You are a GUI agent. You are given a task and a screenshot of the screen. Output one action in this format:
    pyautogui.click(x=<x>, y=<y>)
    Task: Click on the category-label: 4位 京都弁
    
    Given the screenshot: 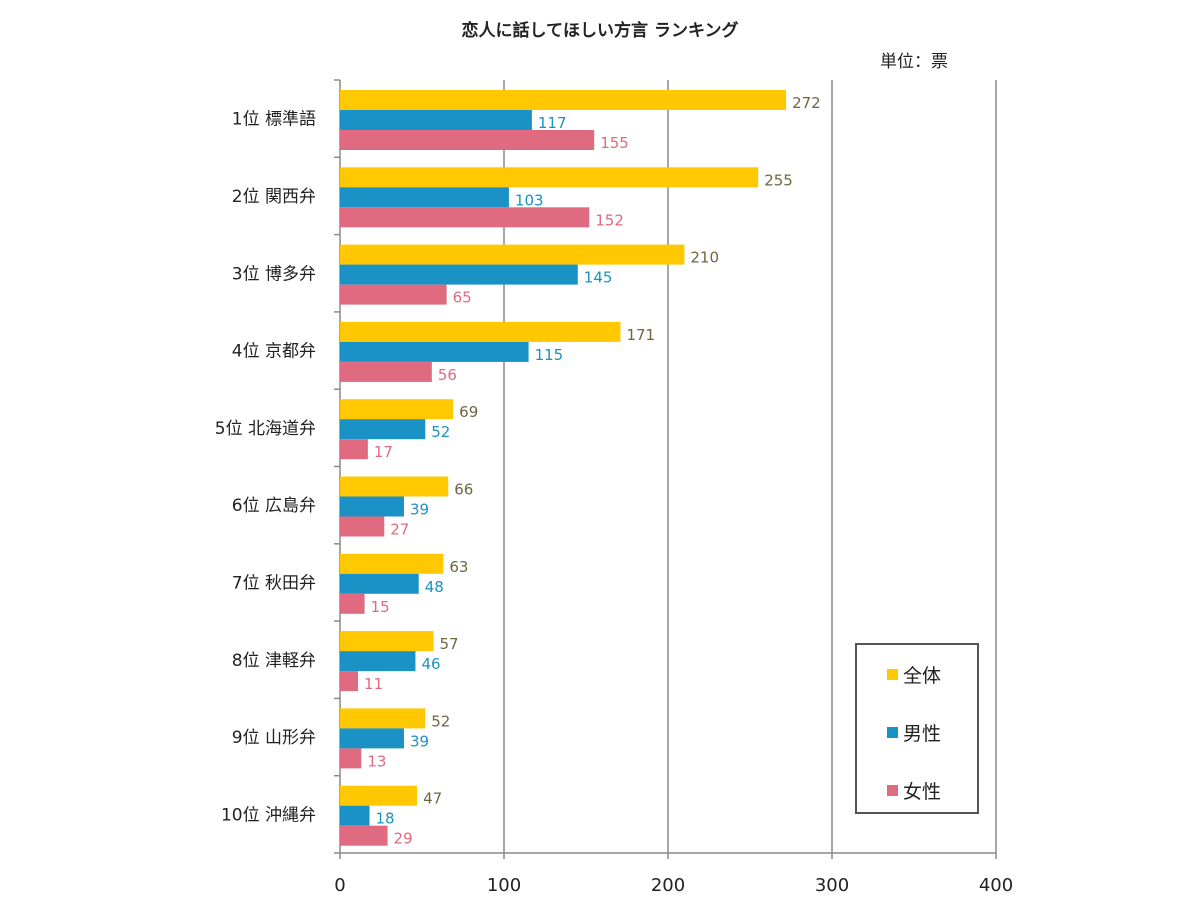 What is the action you would take?
    pyautogui.click(x=274, y=352)
    